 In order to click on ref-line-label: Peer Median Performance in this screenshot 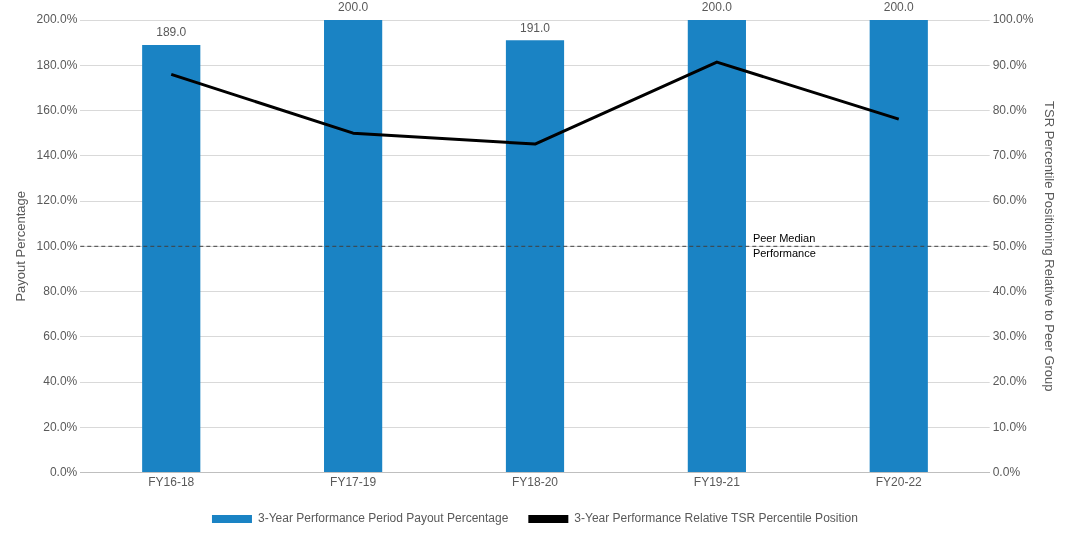, I will do `click(784, 245)`.